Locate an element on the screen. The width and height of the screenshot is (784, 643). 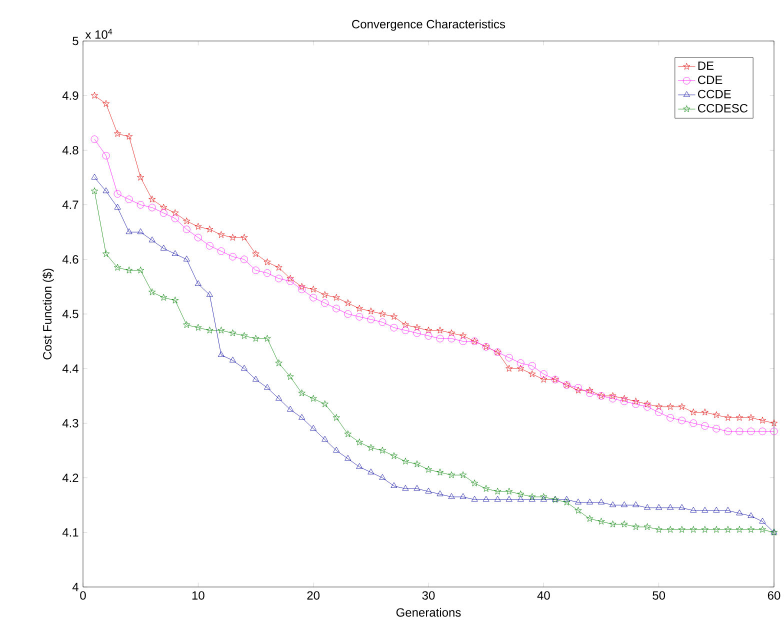
legend-label: CDE is located at coordinates (710, 80).